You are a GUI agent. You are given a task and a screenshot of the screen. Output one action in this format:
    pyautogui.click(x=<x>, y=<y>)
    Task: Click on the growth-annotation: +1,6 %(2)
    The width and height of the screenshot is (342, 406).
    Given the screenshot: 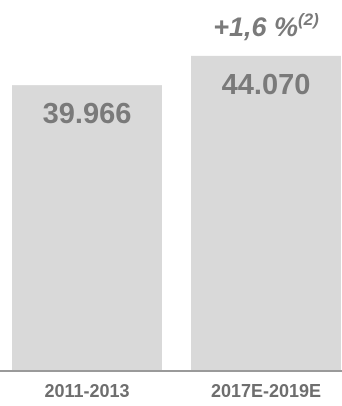 What is the action you would take?
    pyautogui.click(x=266, y=26)
    